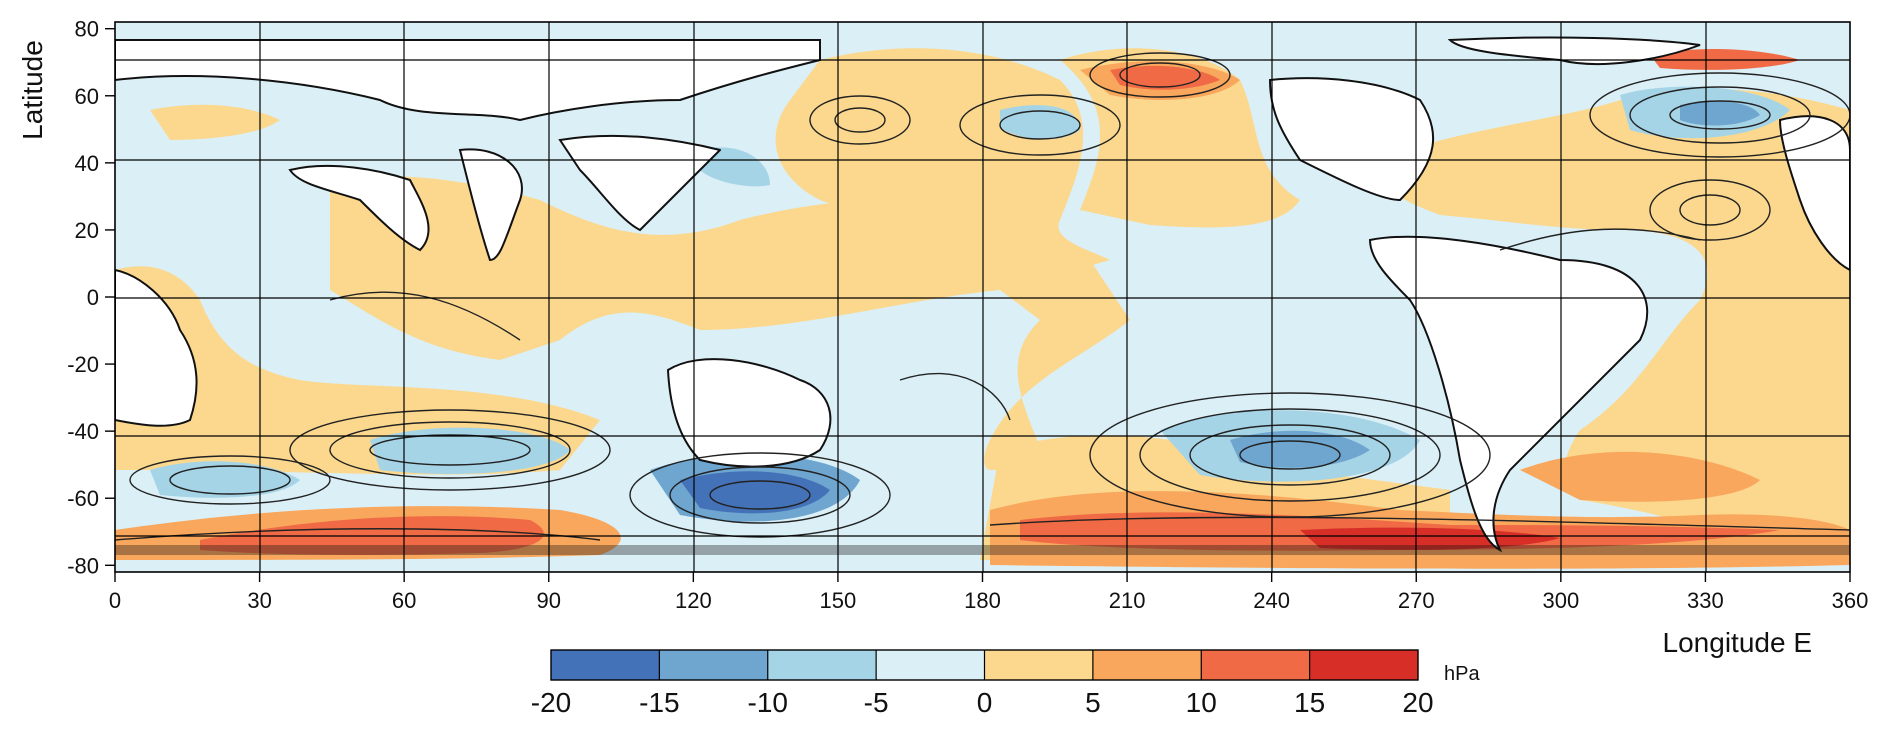 This screenshot has width=1892, height=734. What do you see at coordinates (32, 90) in the screenshot?
I see `y-axis-title: Latitude` at bounding box center [32, 90].